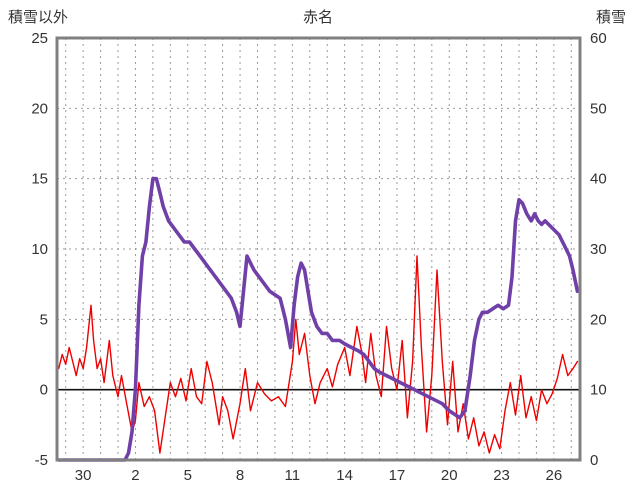 This screenshot has width=636, height=501. Describe the element at coordinates (598, 390) in the screenshot. I see `y-right-tick: 10` at that location.